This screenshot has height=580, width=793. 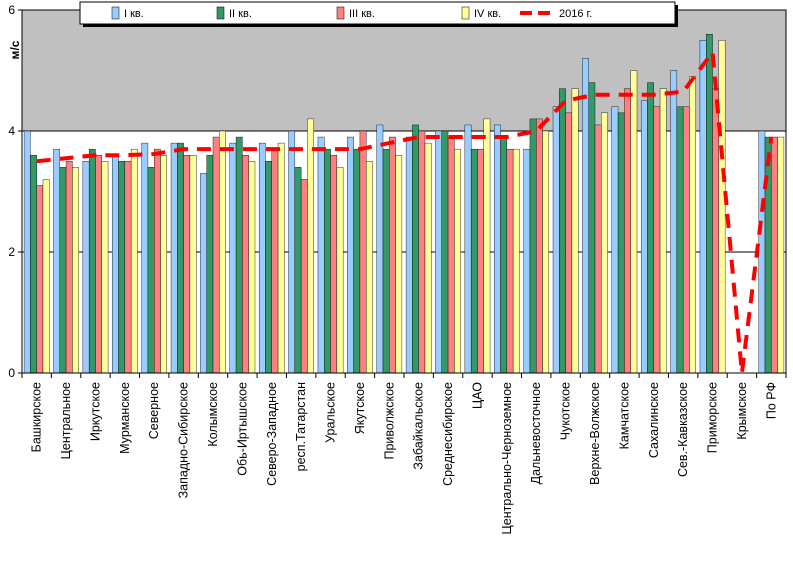 What do you see at coordinates (11, 373) in the screenshot?
I see `y-tick-label: 0` at bounding box center [11, 373].